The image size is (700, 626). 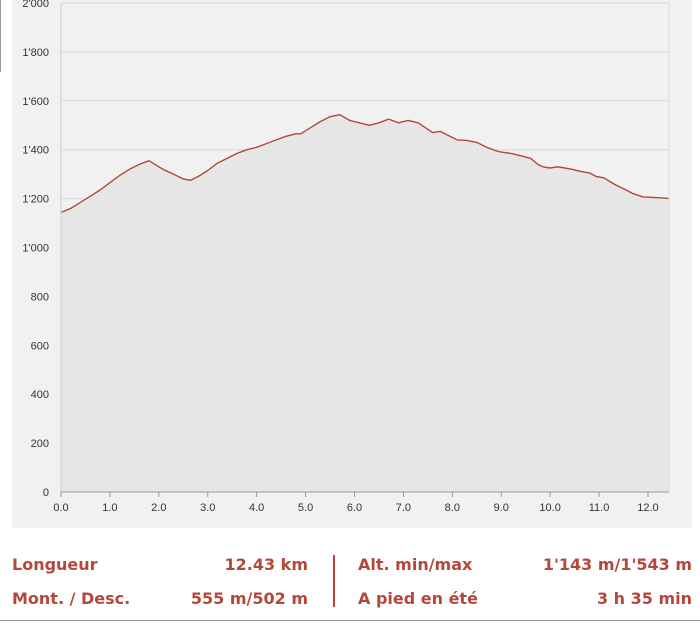 I want to click on ascent-descent-value: 555 m/502 m, so click(x=249, y=598).